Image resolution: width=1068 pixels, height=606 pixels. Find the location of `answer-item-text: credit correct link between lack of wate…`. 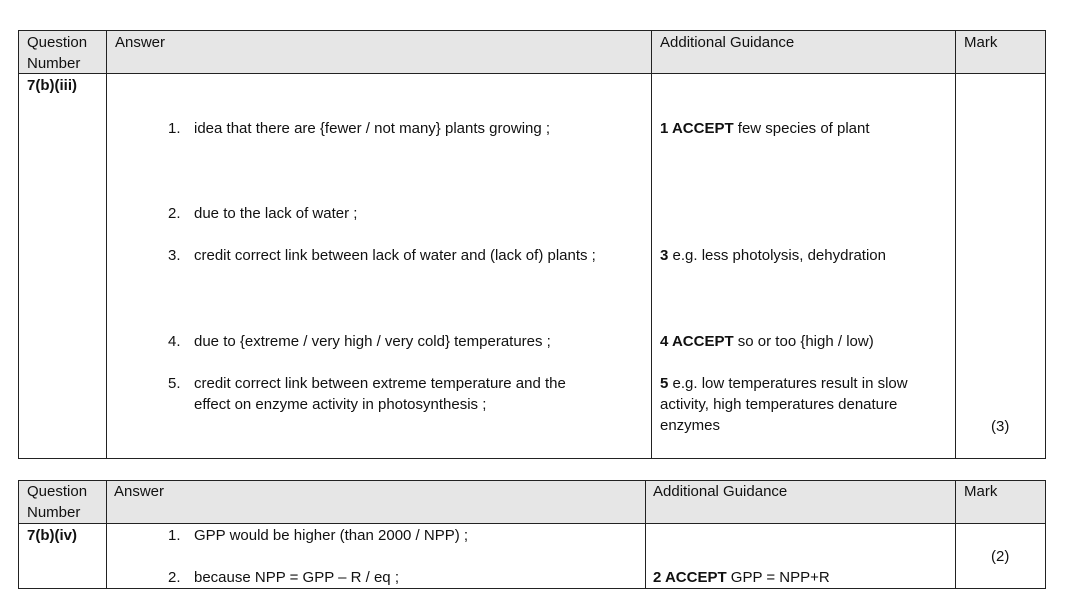

answer-item-text: credit correct link between lack of wate… is located at coordinates (395, 255).